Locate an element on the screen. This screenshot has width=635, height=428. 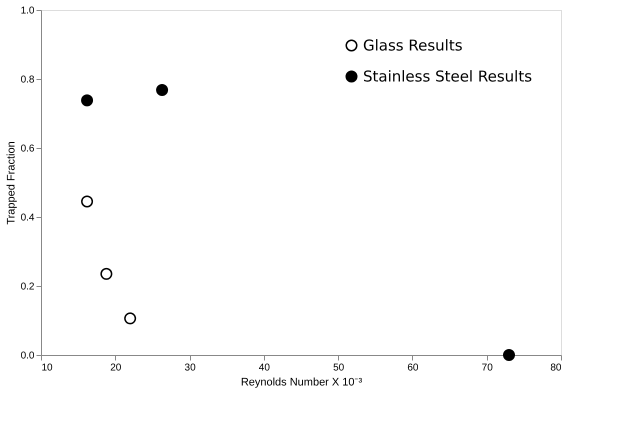
x-tick-label: 10 is located at coordinates (48, 368).